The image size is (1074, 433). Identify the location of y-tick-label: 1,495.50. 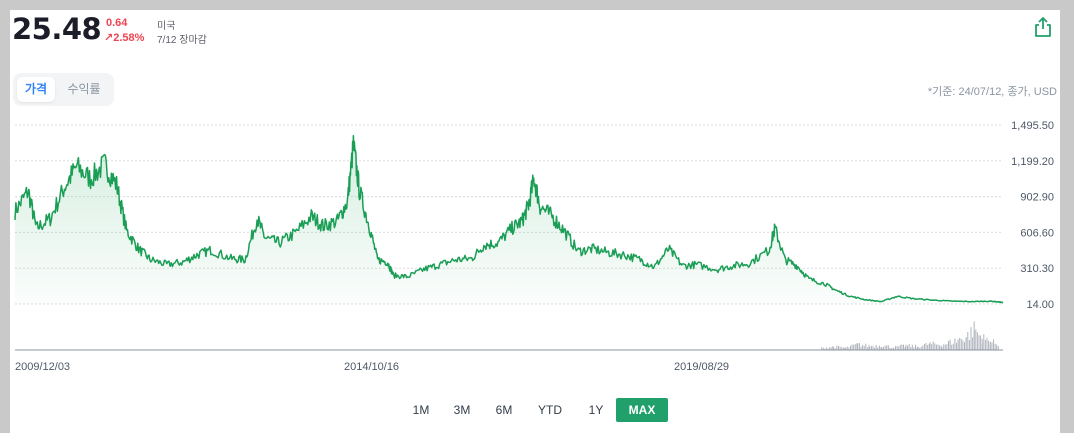
(1032, 126).